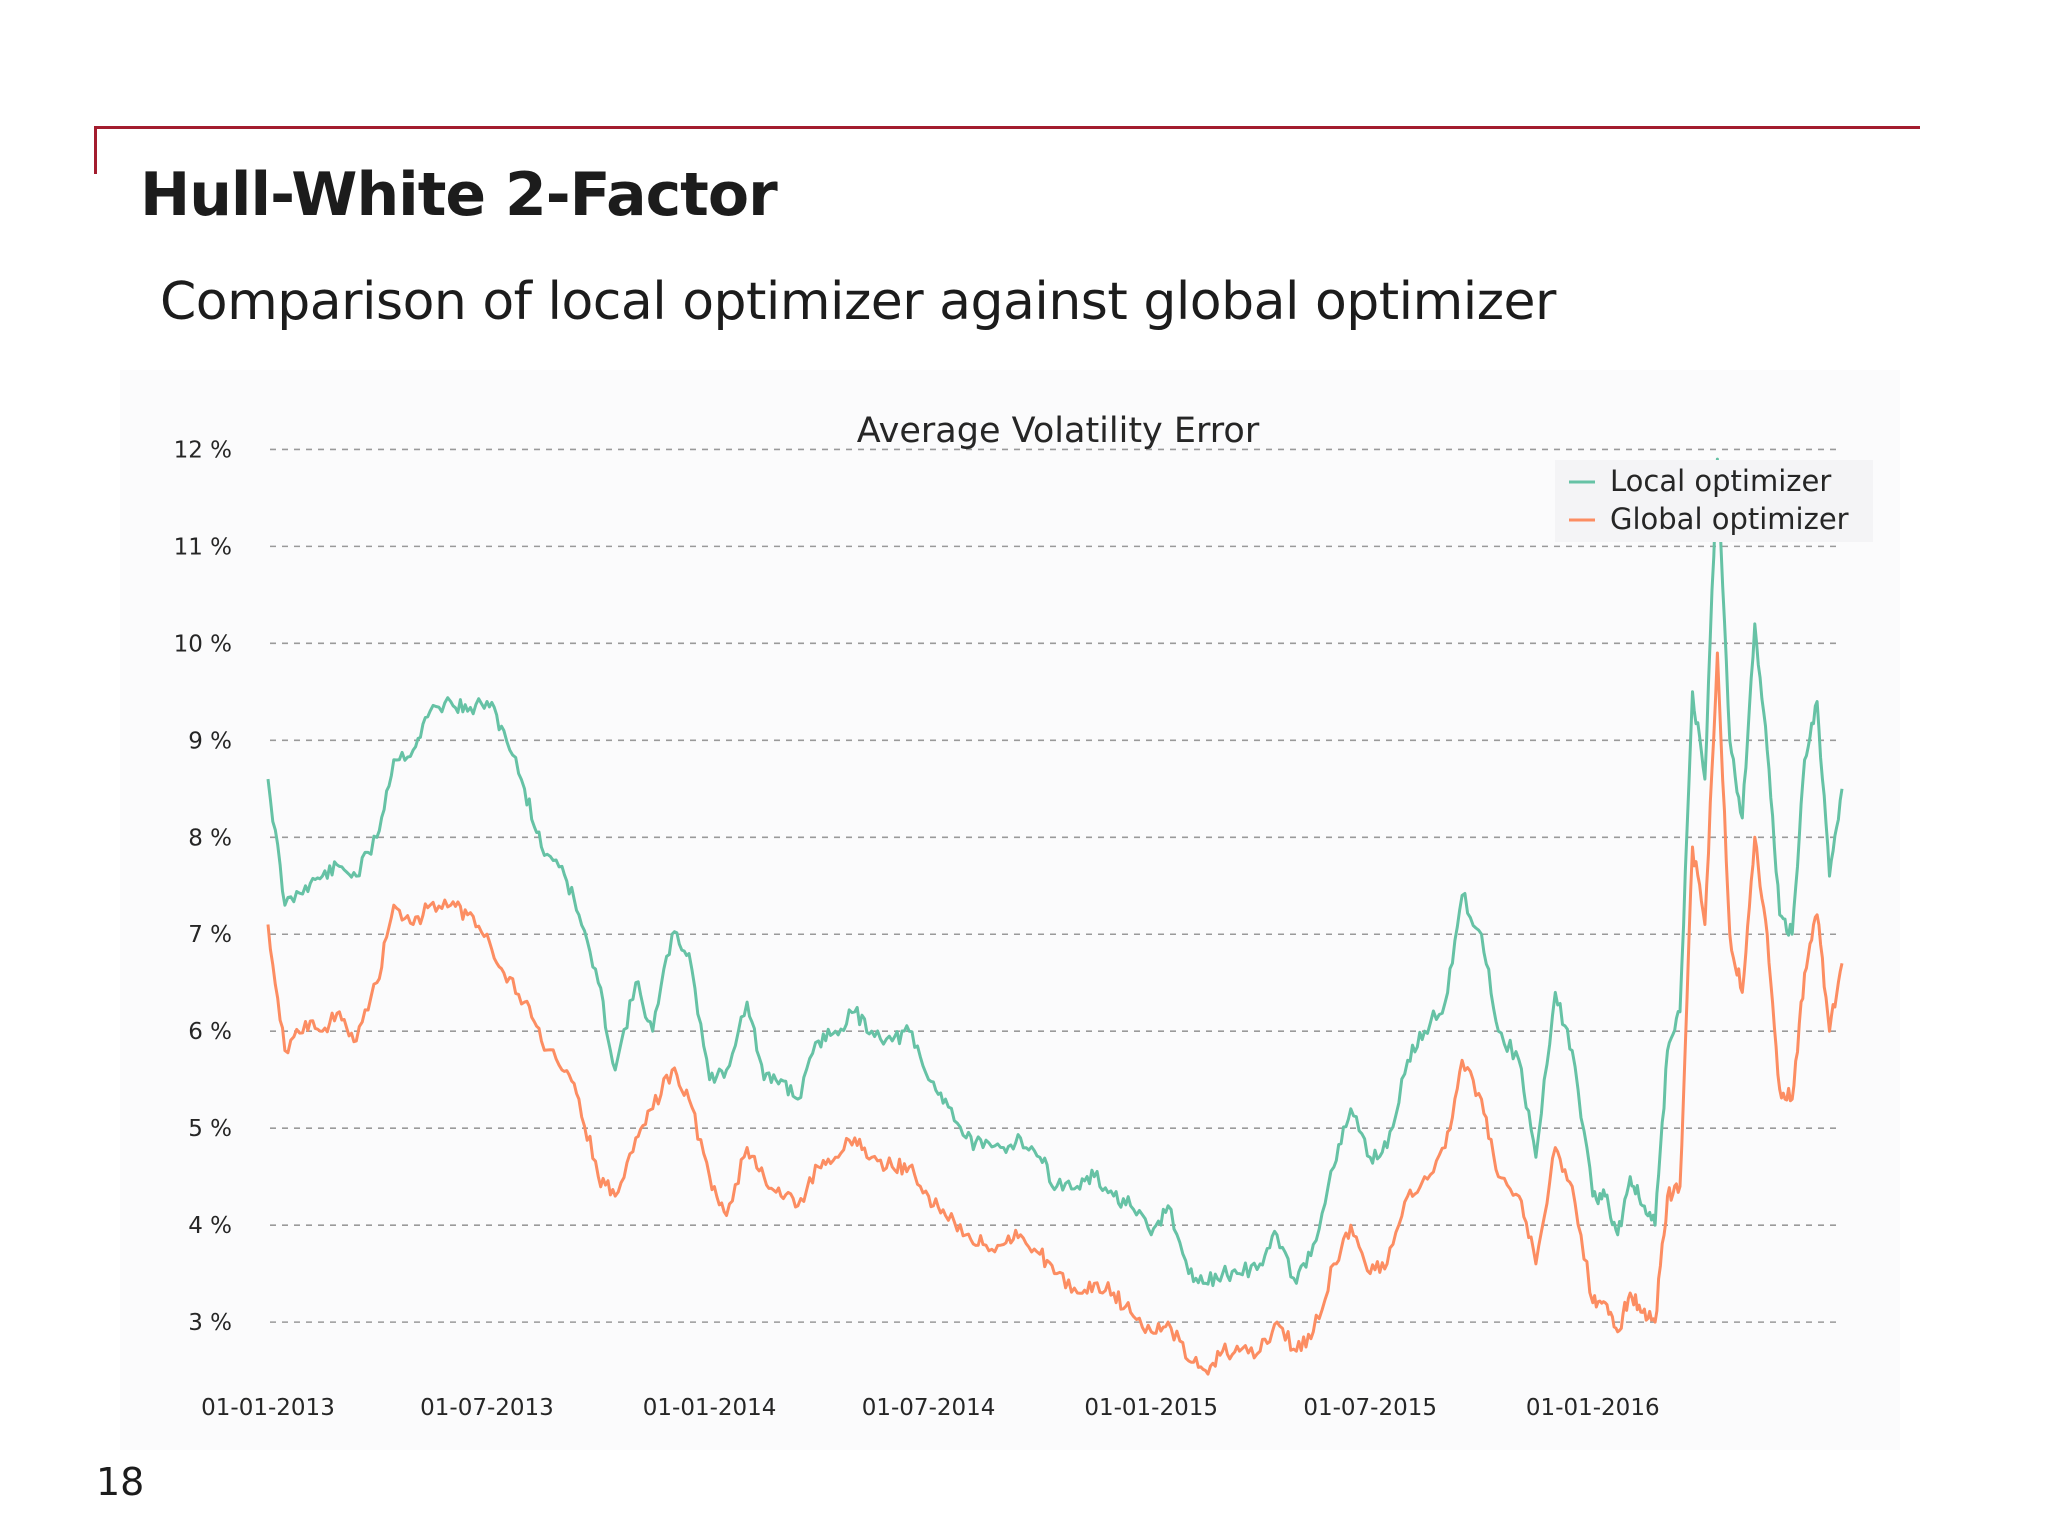 The image size is (2048, 1536). I want to click on x-tick-label: 01-01-2013, so click(268, 1408).